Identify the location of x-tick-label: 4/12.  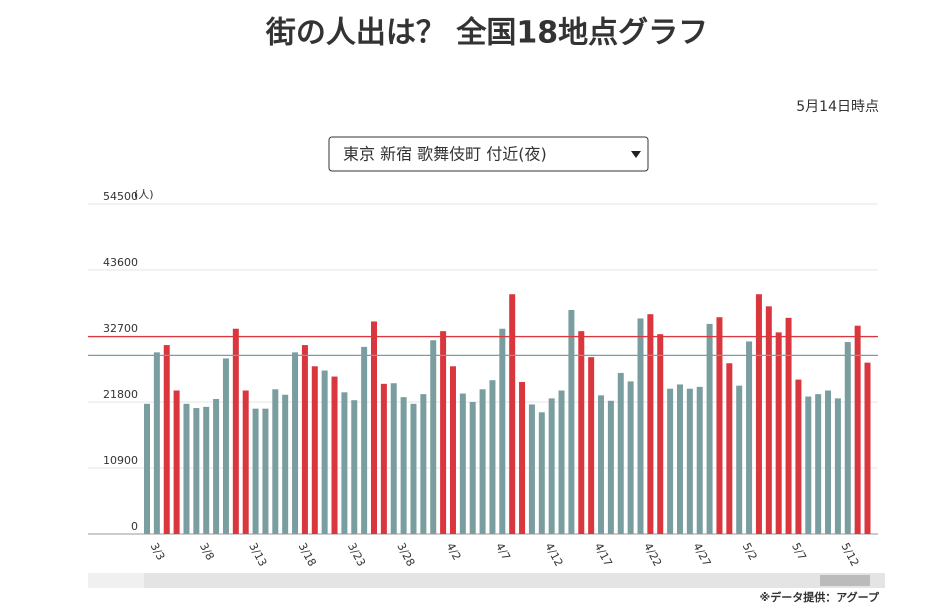
(553, 555).